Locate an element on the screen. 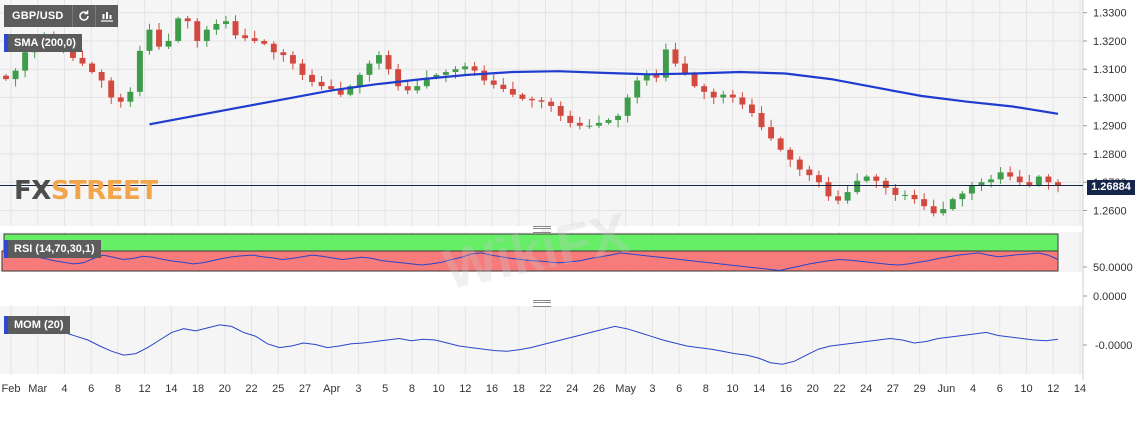 This screenshot has width=1138, height=423. mom-tick-label: -0.0000 is located at coordinates (1113, 346).